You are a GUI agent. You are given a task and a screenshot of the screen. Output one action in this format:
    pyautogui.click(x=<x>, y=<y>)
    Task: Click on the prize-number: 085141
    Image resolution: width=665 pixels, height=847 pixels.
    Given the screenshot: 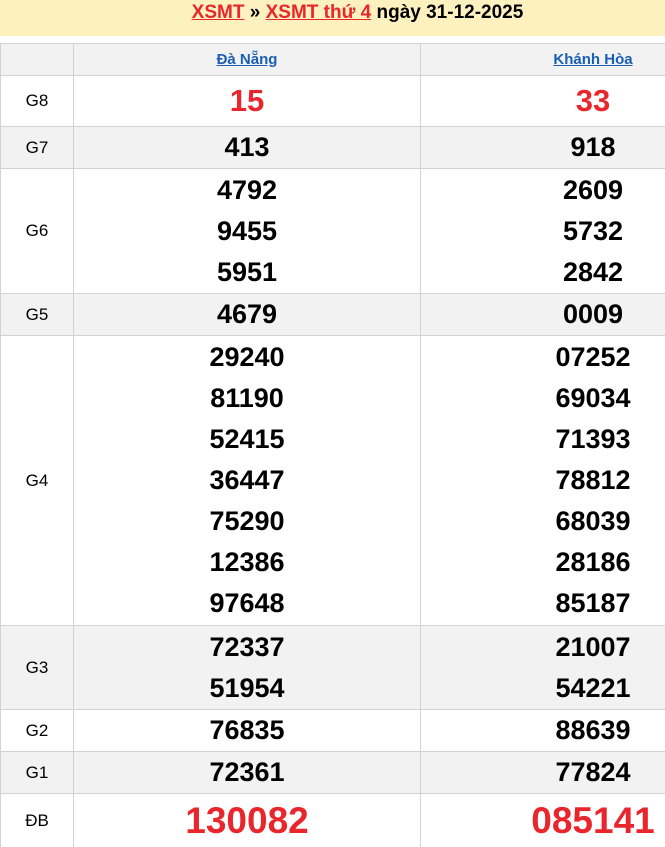 What is the action you would take?
    pyautogui.click(x=593, y=820)
    